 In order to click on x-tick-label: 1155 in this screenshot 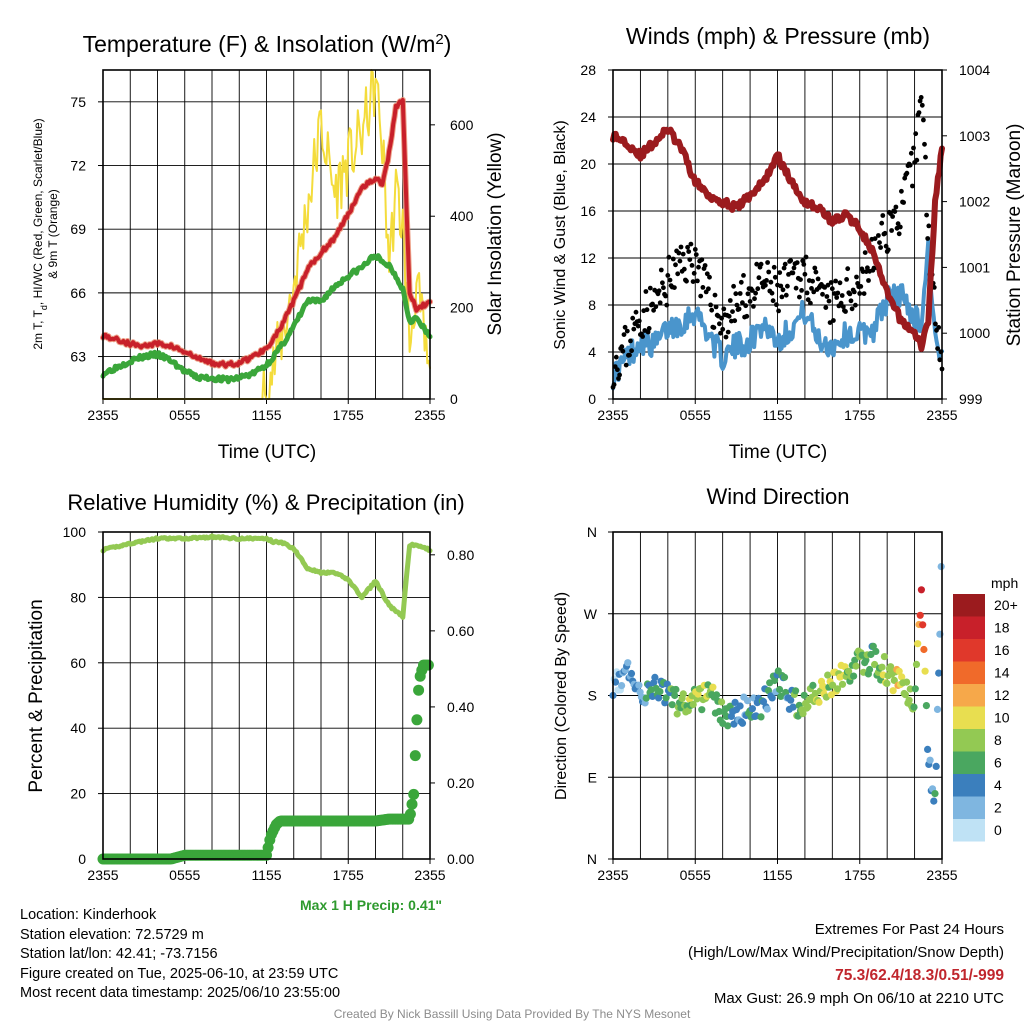, I will do `click(777, 415)`.